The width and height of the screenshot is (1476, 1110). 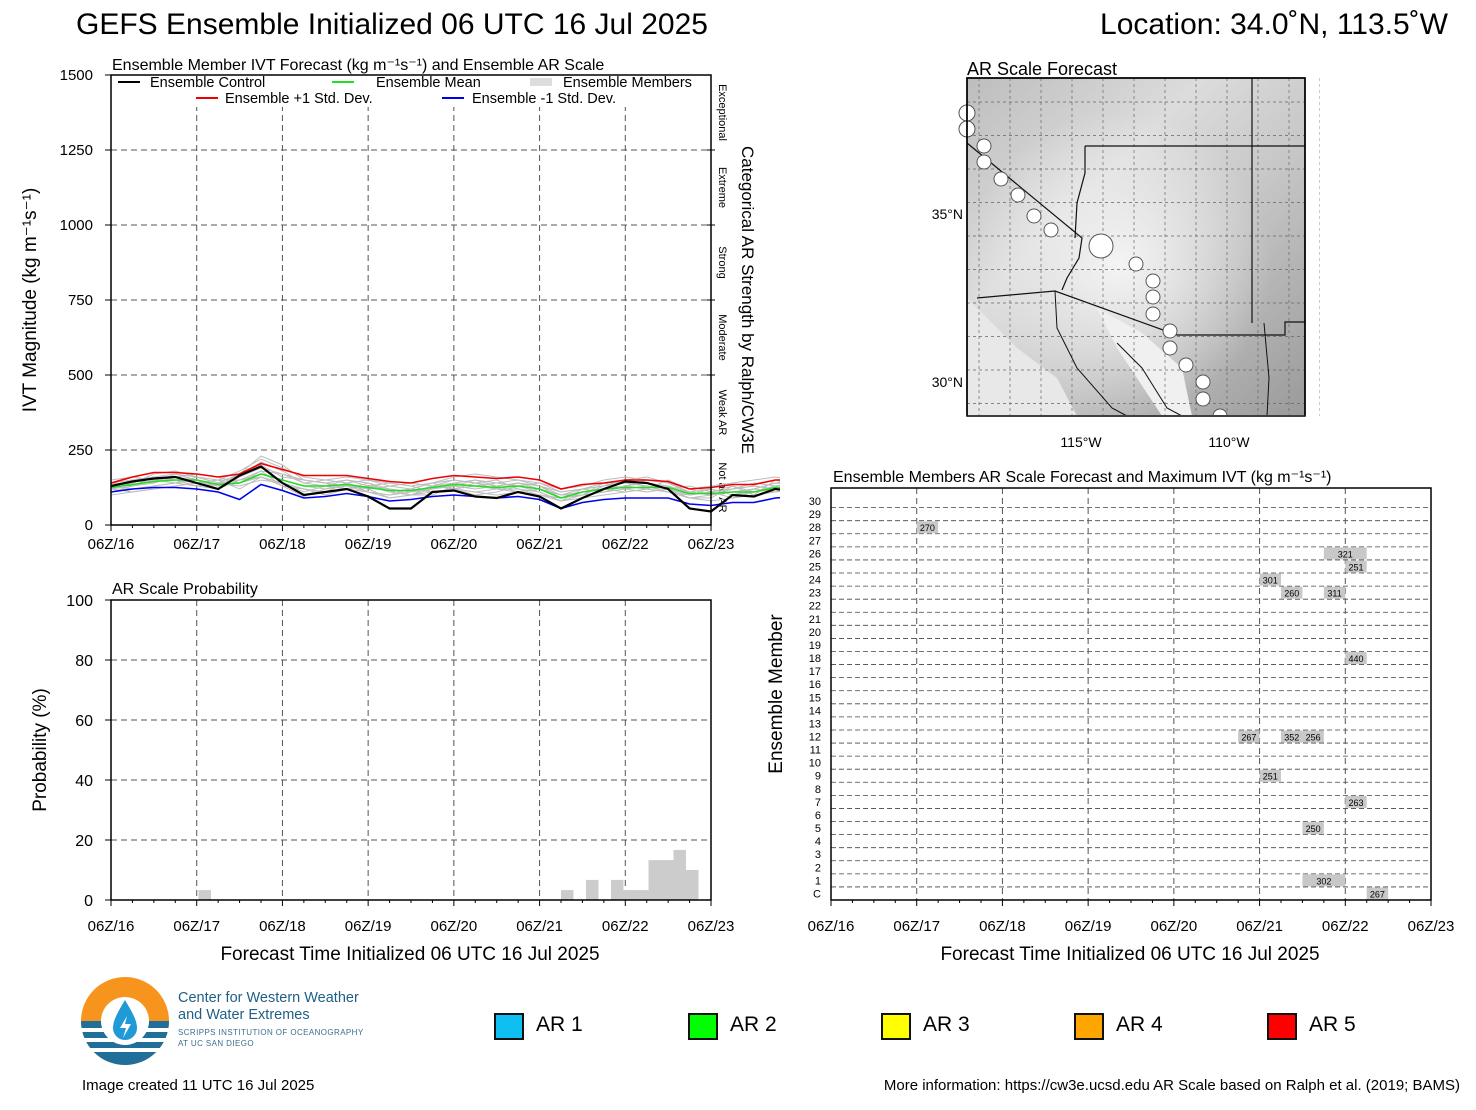 What do you see at coordinates (1248, 738) in the screenshot?
I see `member-max-ivt: 267` at bounding box center [1248, 738].